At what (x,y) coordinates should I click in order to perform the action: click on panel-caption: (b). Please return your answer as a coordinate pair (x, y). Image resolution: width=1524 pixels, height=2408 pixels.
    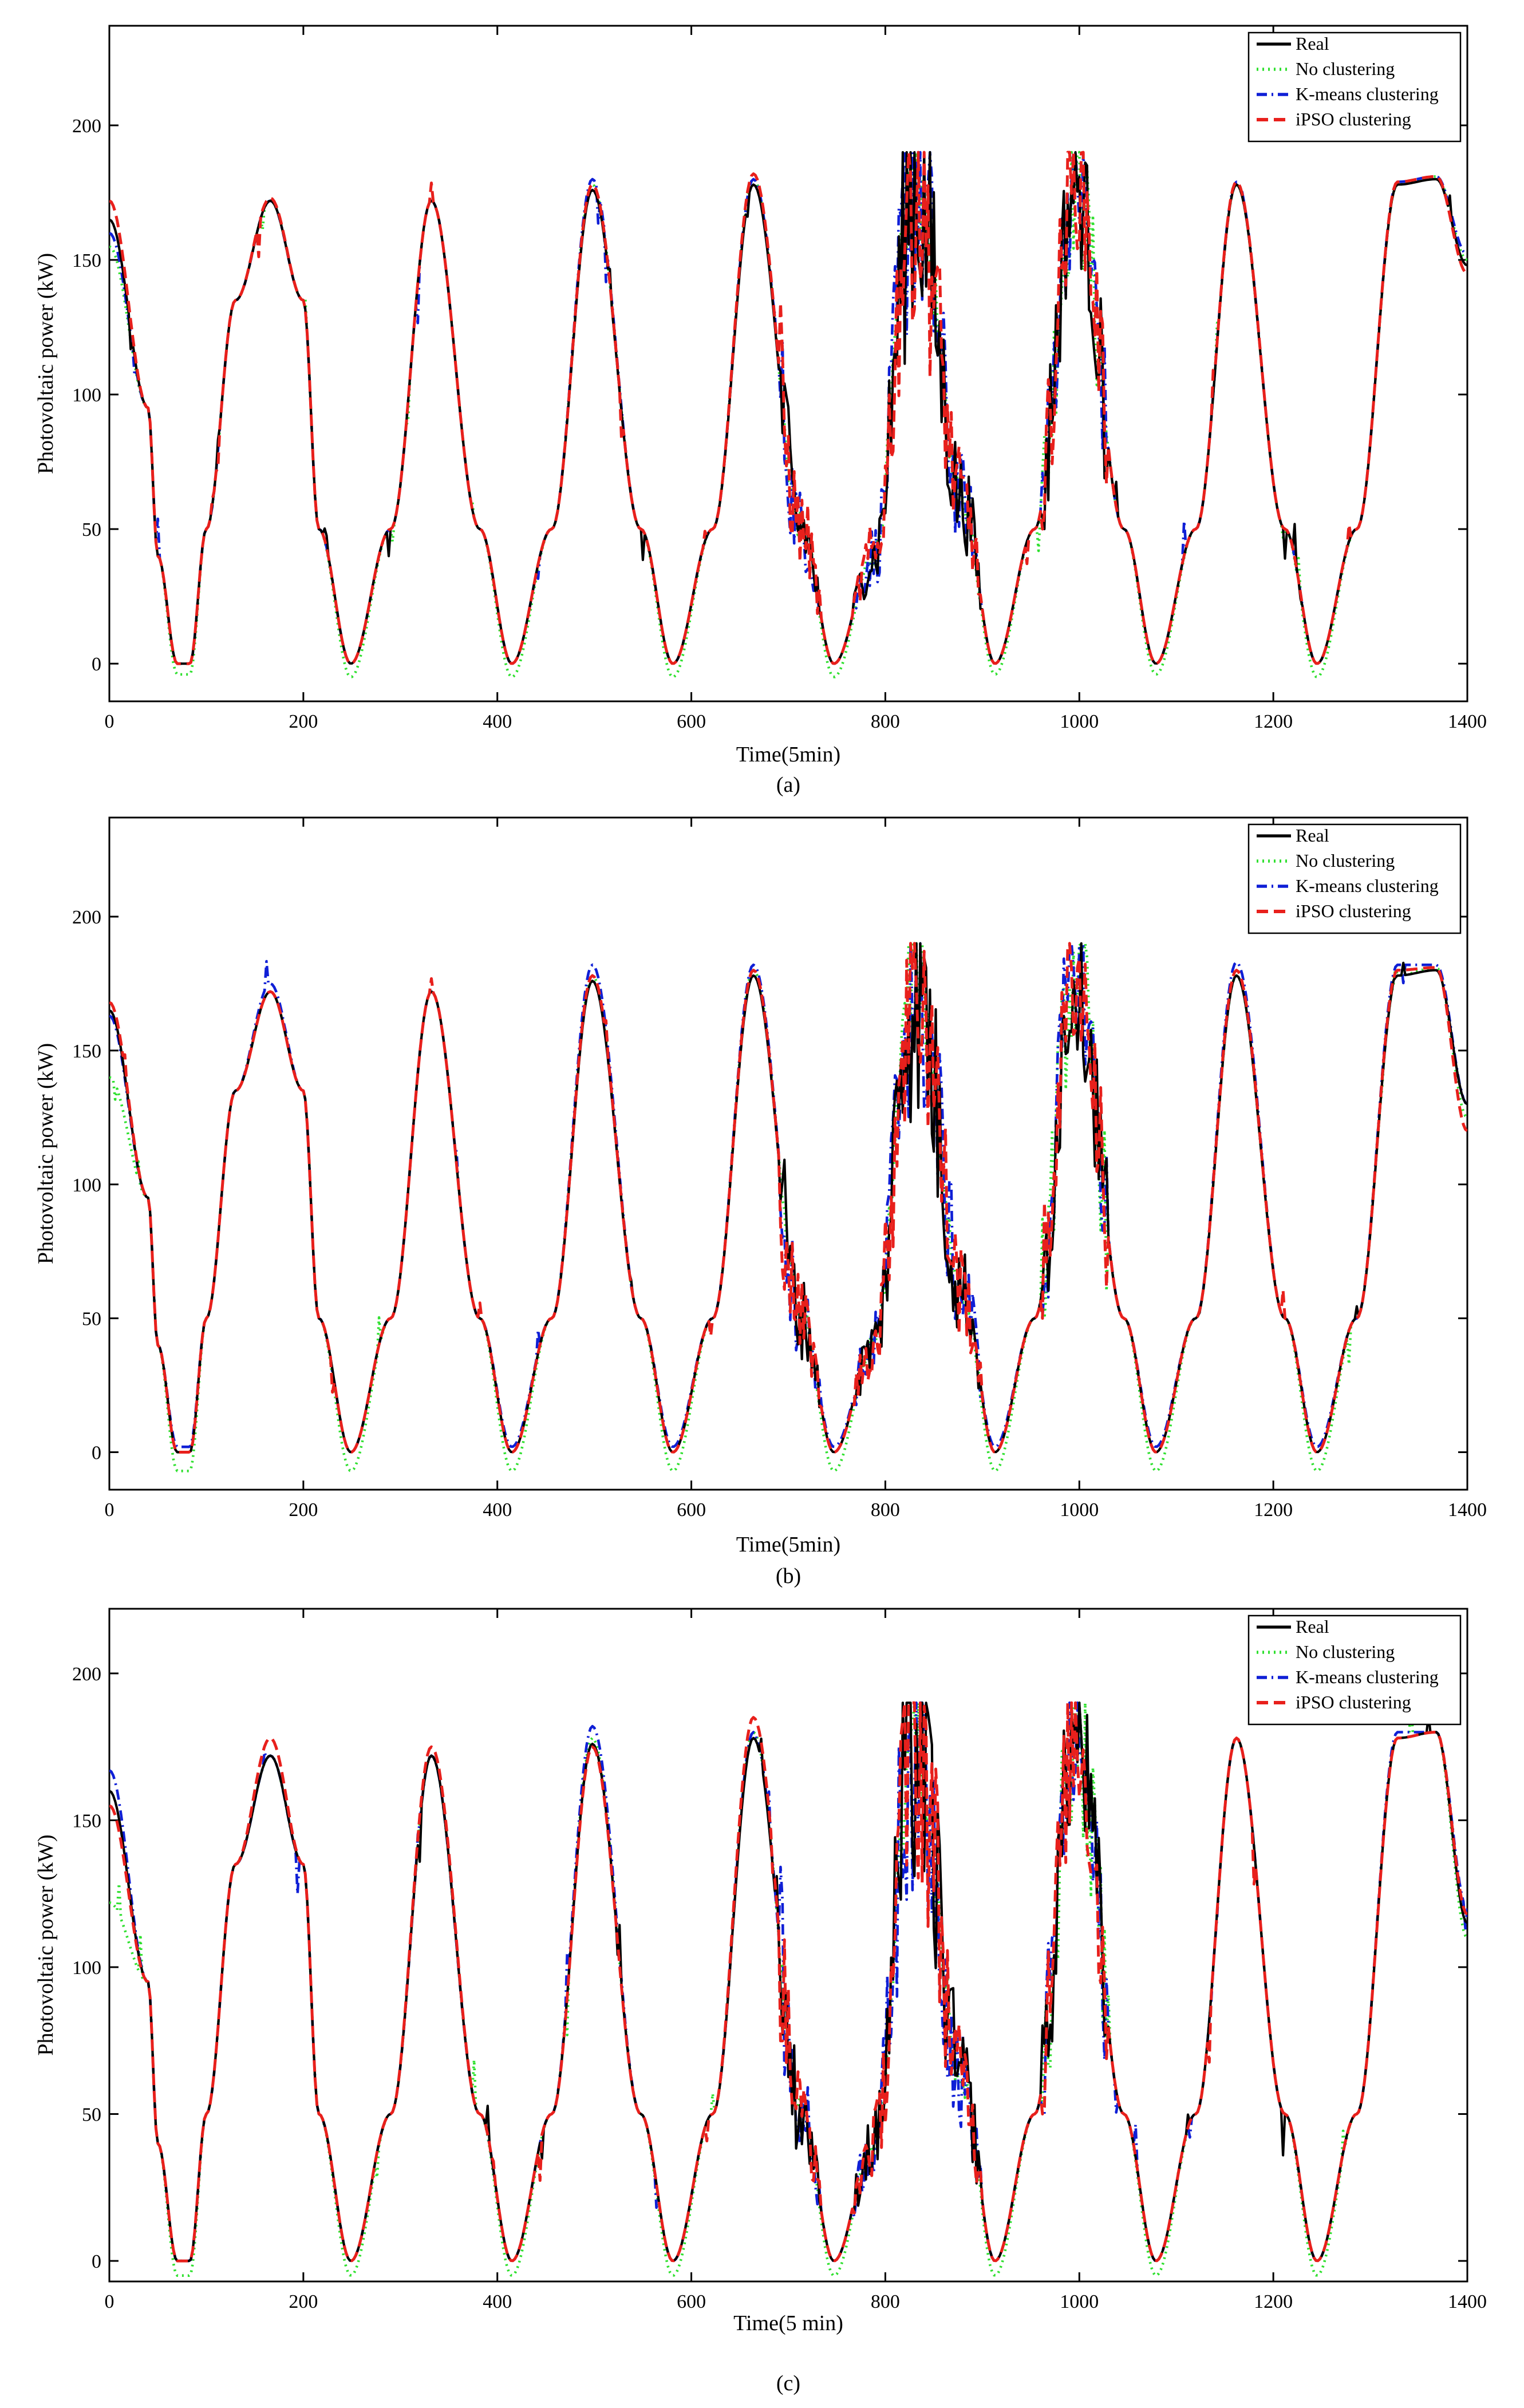
    Looking at the image, I should click on (789, 1576).